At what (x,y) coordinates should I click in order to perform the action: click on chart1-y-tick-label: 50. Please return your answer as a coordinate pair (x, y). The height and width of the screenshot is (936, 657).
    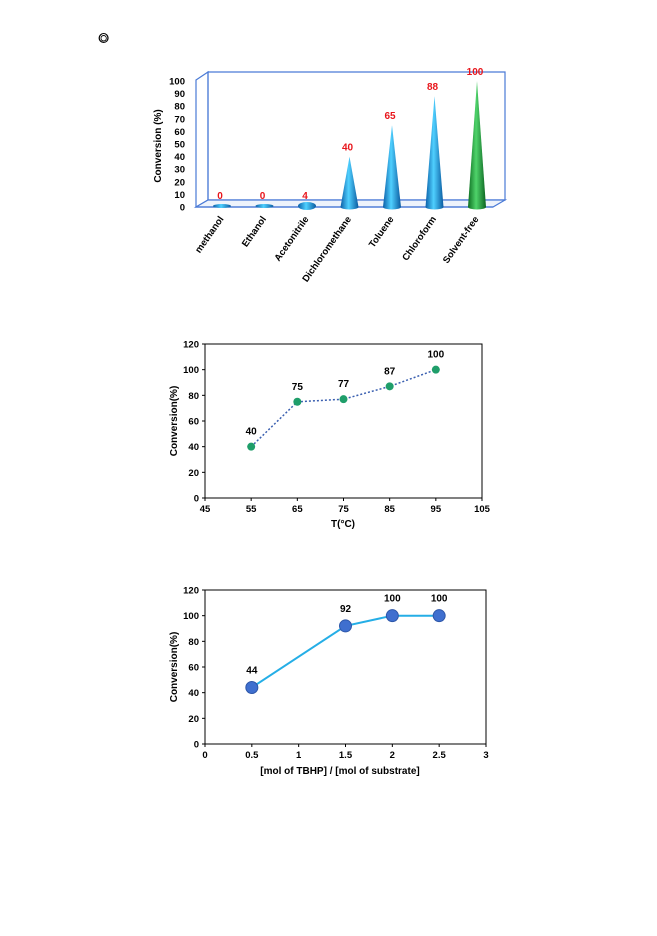
    Looking at the image, I should click on (179, 145).